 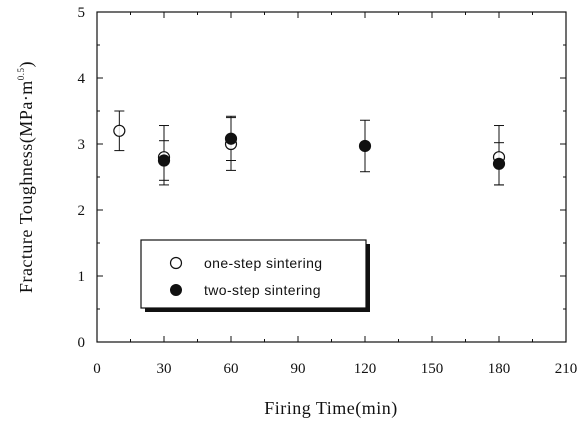 I want to click on x-tick-label: 120, so click(x=365, y=369).